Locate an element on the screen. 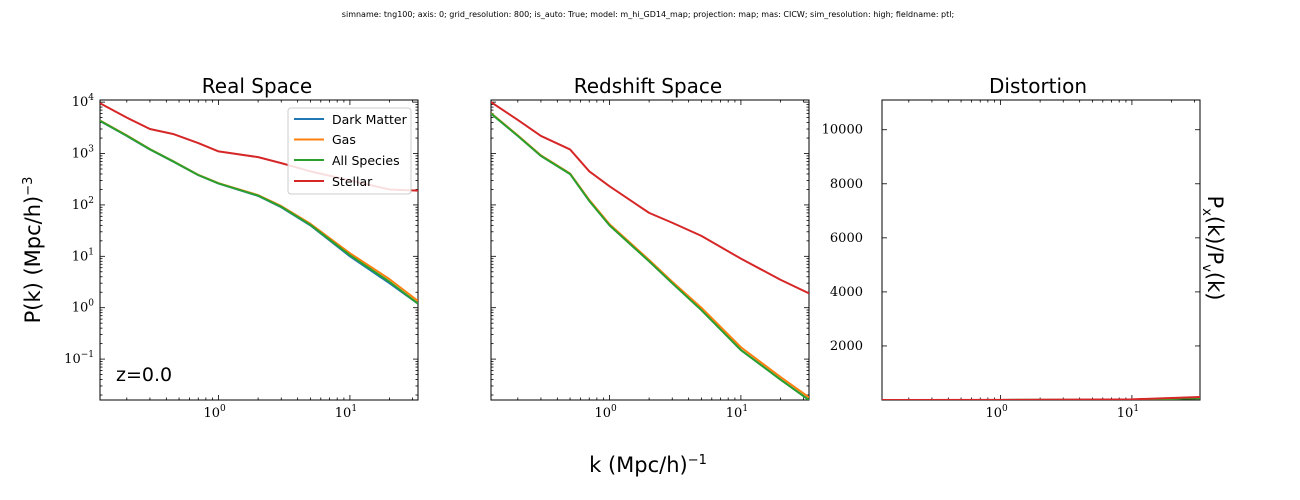 The image size is (1300, 500). y-tick-label: 10000 is located at coordinates (842, 130).